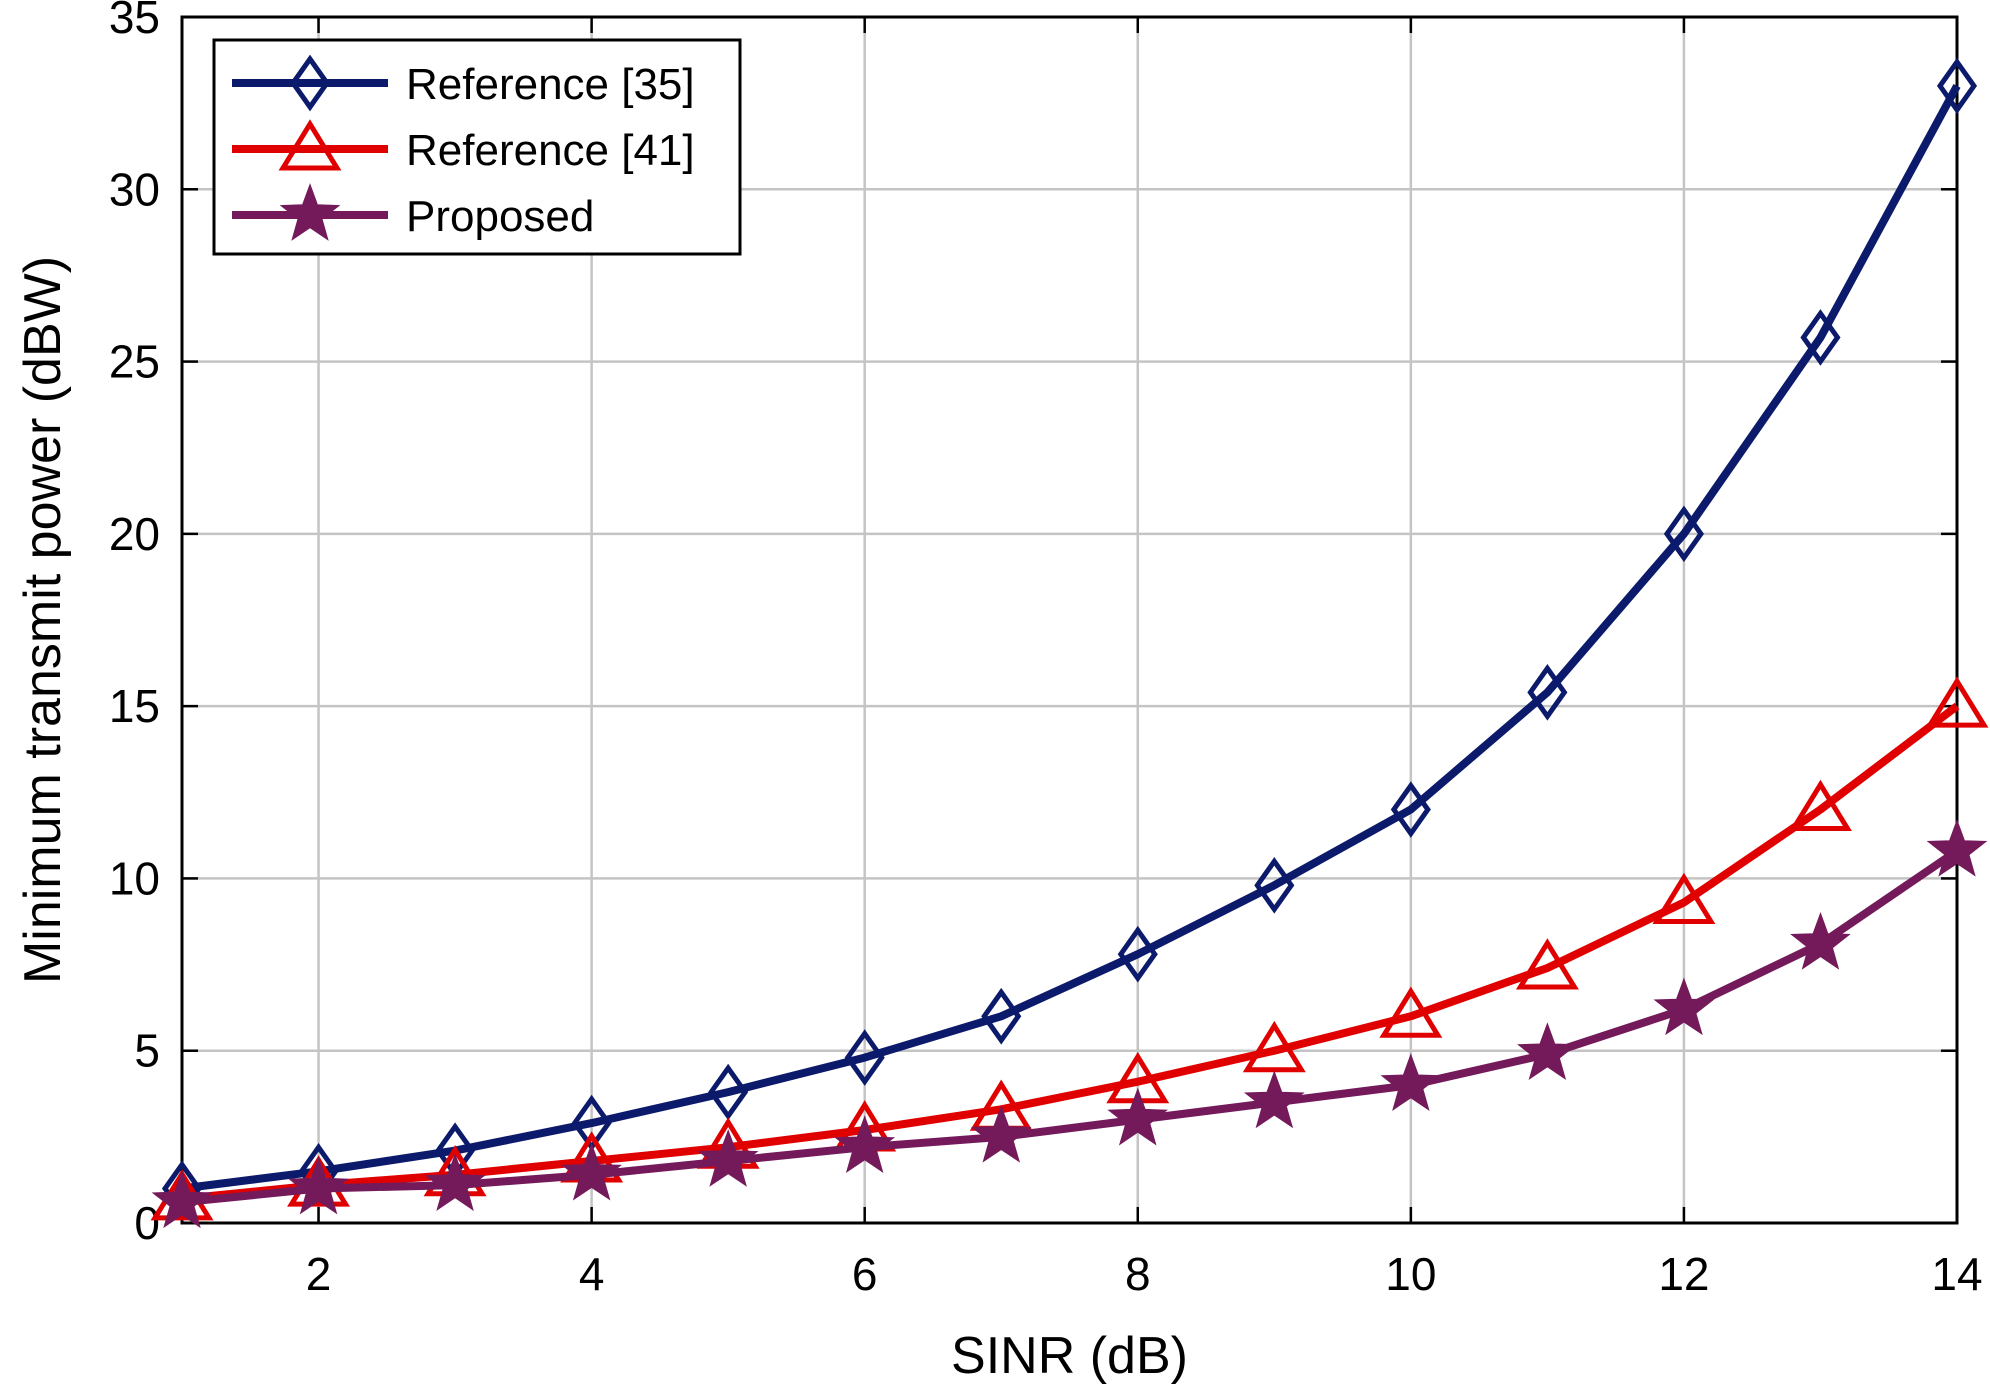 Image resolution: width=1990 pixels, height=1390 pixels. What do you see at coordinates (1683, 1274) in the screenshot?
I see `x-tick-label: 12` at bounding box center [1683, 1274].